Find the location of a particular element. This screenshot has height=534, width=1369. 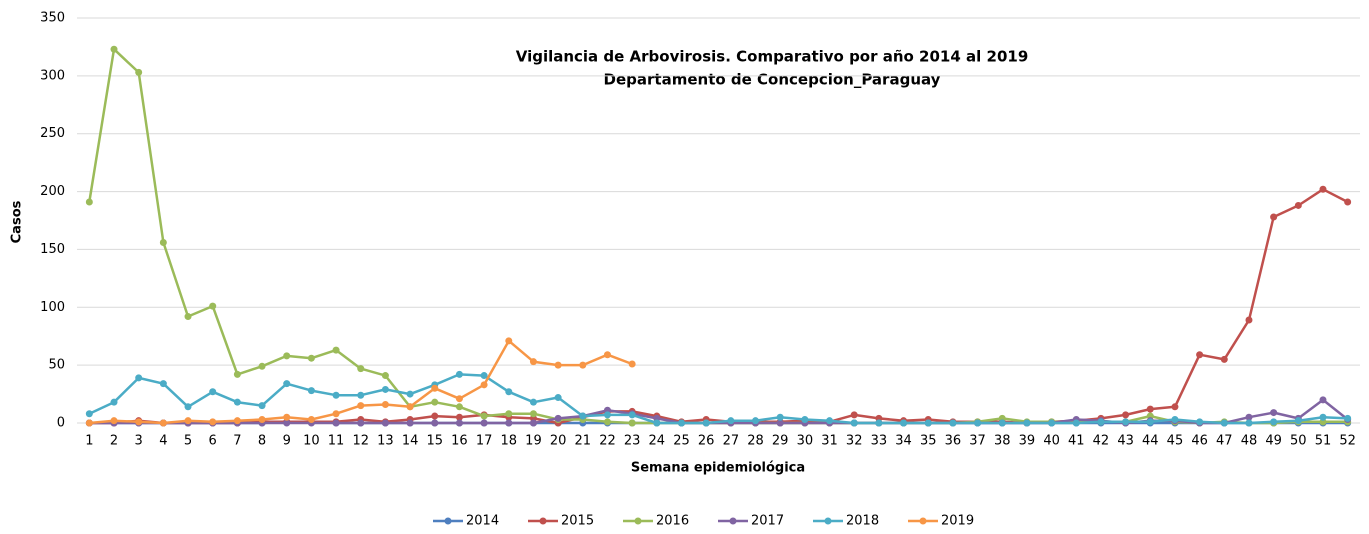

x-tick-label: 52 is located at coordinates (1347, 441).